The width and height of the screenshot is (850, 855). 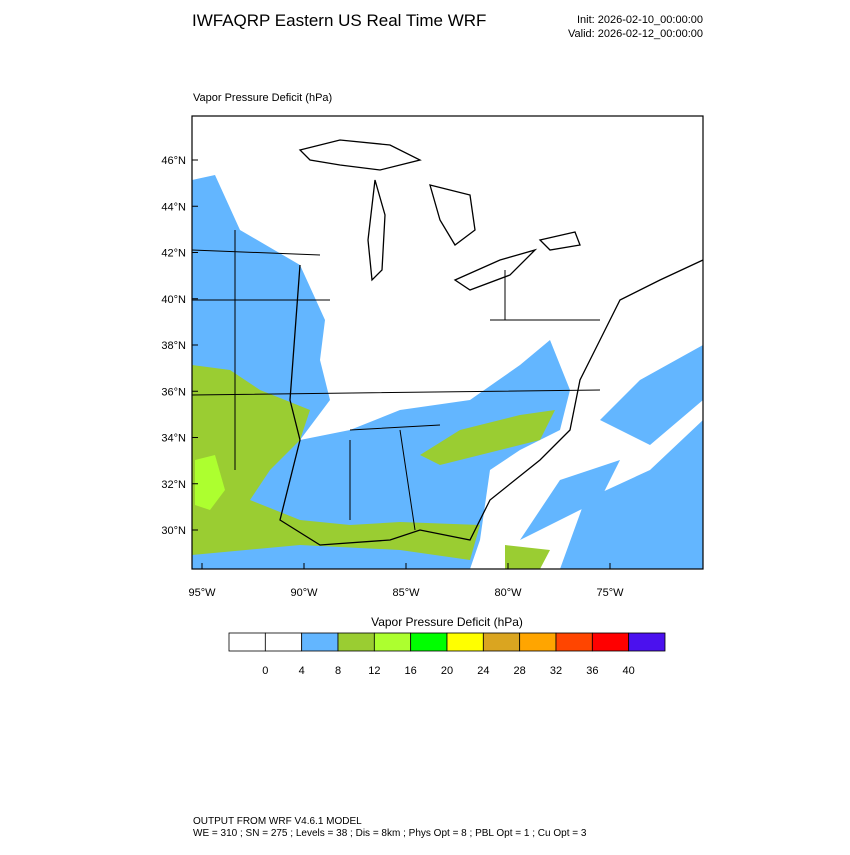 What do you see at coordinates (173, 439) in the screenshot?
I see `lat-label: 34°N` at bounding box center [173, 439].